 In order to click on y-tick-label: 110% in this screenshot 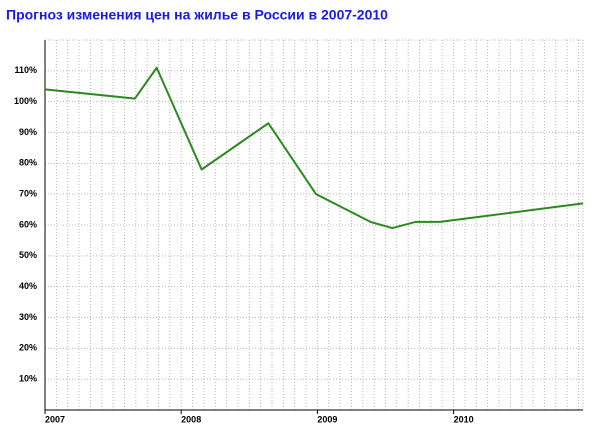, I will do `click(25, 70)`.